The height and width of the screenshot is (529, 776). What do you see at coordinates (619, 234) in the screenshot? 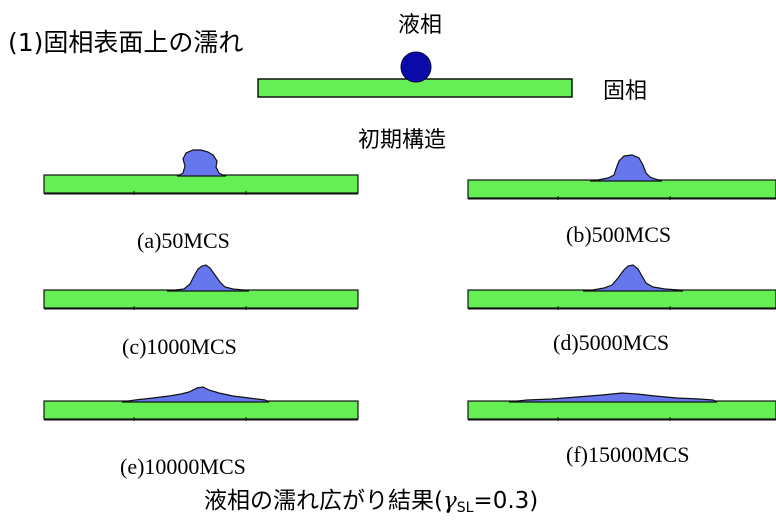
I see `panel-b-label: (b)500MCS` at bounding box center [619, 234].